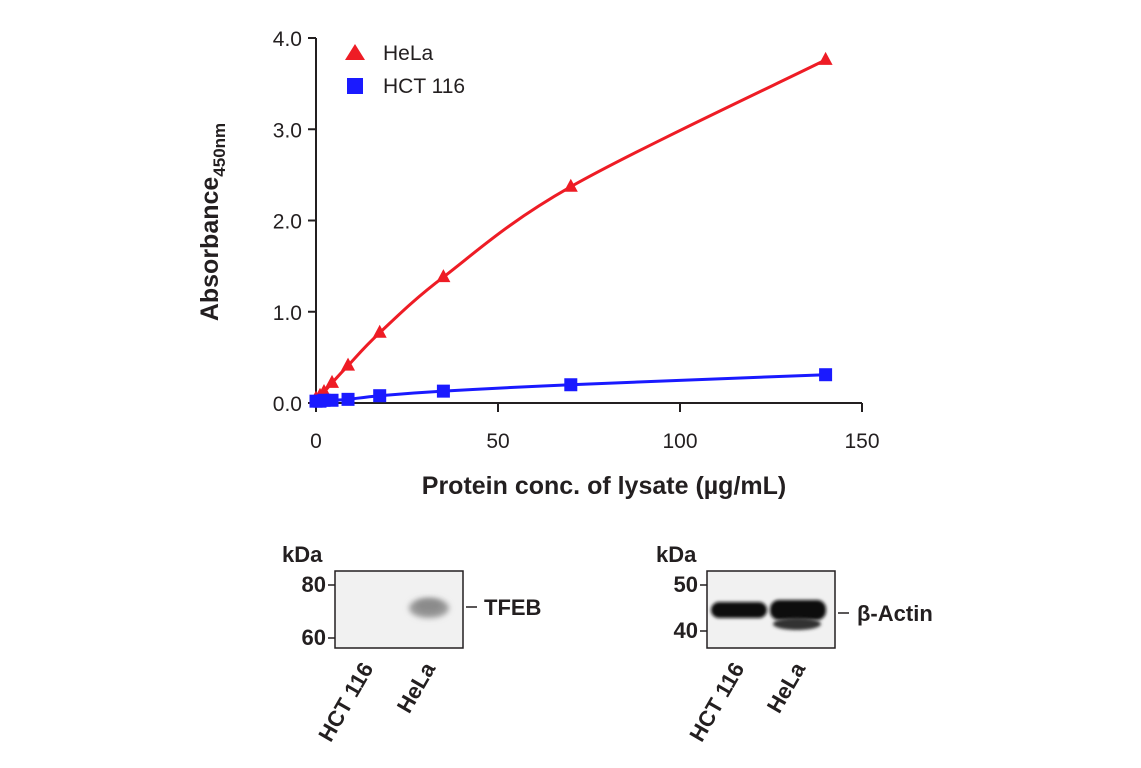 Image resolution: width=1141 pixels, height=768 pixels. I want to click on blot-right-band-hela-tail, so click(797, 624).